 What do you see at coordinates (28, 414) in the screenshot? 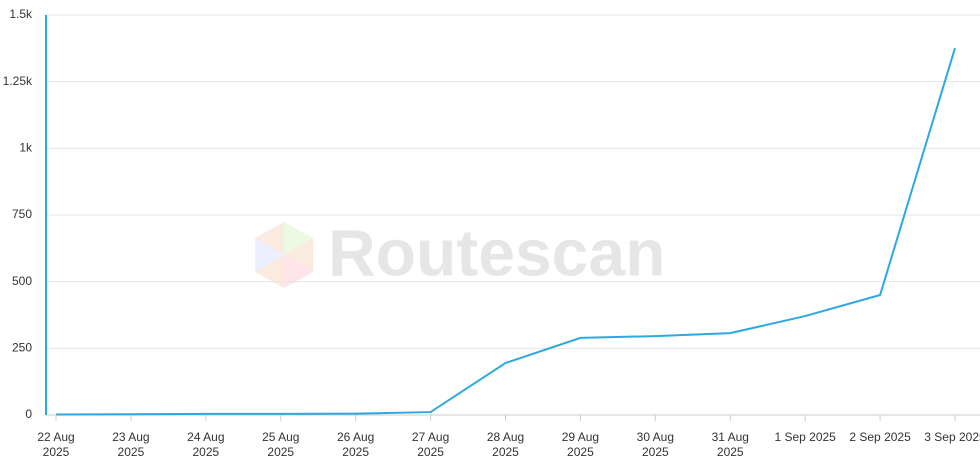
I see `y-tick-label: 0` at bounding box center [28, 414].